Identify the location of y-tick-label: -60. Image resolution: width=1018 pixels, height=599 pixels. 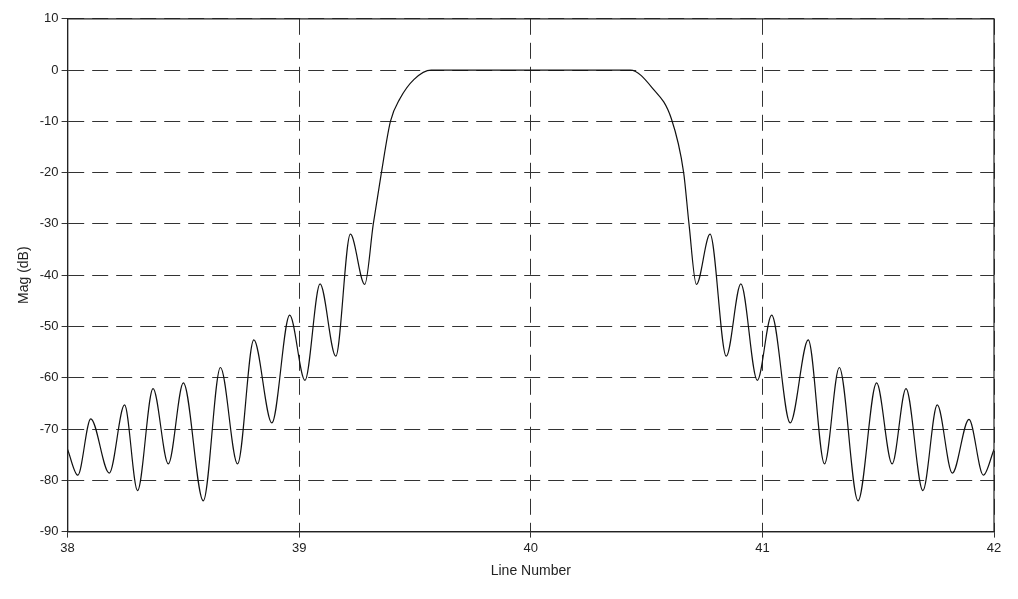
(49, 377).